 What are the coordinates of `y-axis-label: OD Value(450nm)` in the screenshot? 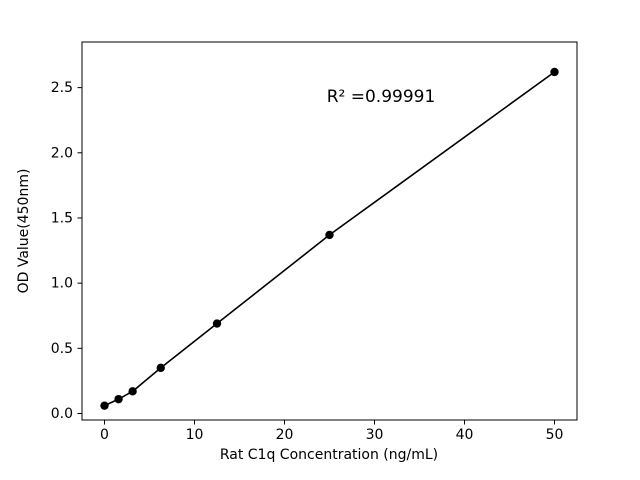 It's located at (24, 231).